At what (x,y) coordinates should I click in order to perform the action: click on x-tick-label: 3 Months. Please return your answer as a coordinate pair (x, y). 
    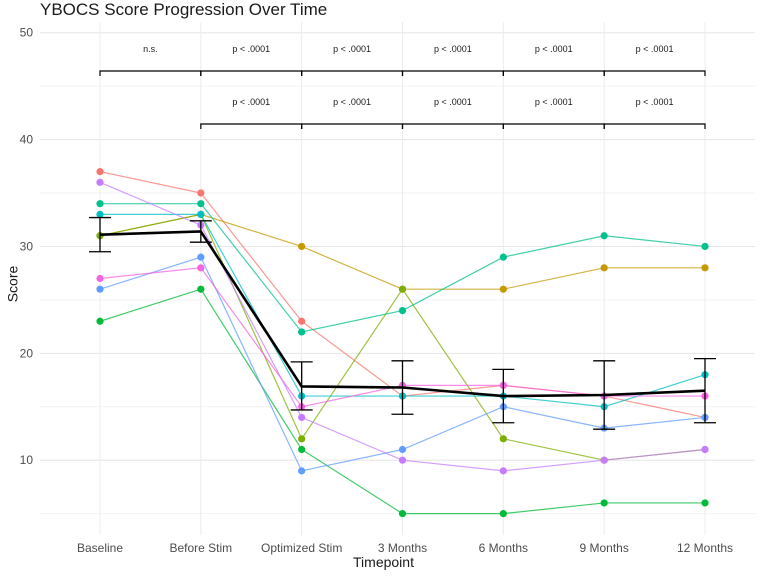
    Looking at the image, I should click on (402, 548).